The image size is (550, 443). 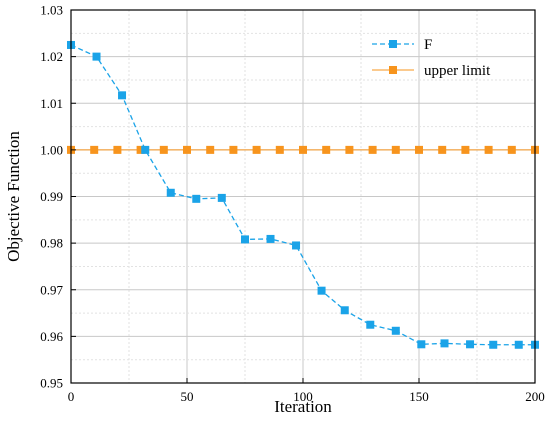 I want to click on y-tick-label: 0.99, so click(x=51, y=196).